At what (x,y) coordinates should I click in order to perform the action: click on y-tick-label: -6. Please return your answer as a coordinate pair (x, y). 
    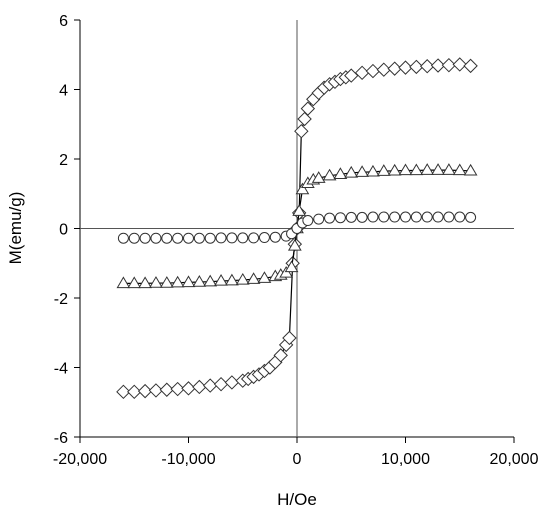
    Looking at the image, I should click on (61, 438).